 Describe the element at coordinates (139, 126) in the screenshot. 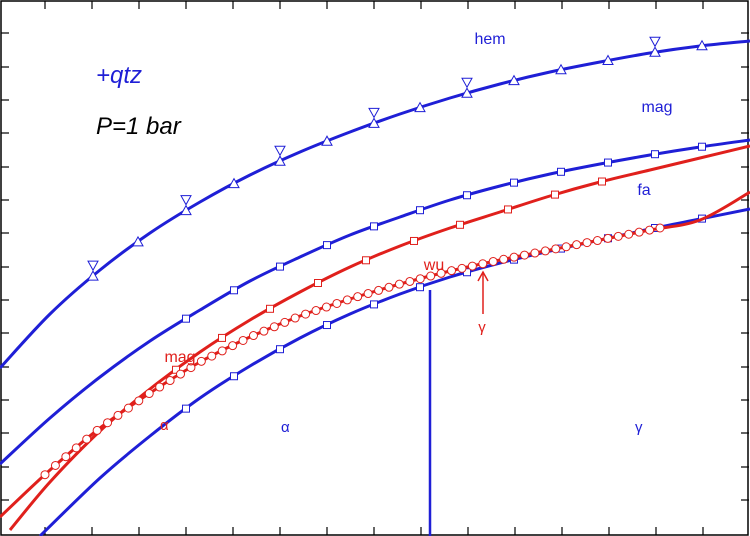

I see `annotation-pressure: P=1 bar` at that location.